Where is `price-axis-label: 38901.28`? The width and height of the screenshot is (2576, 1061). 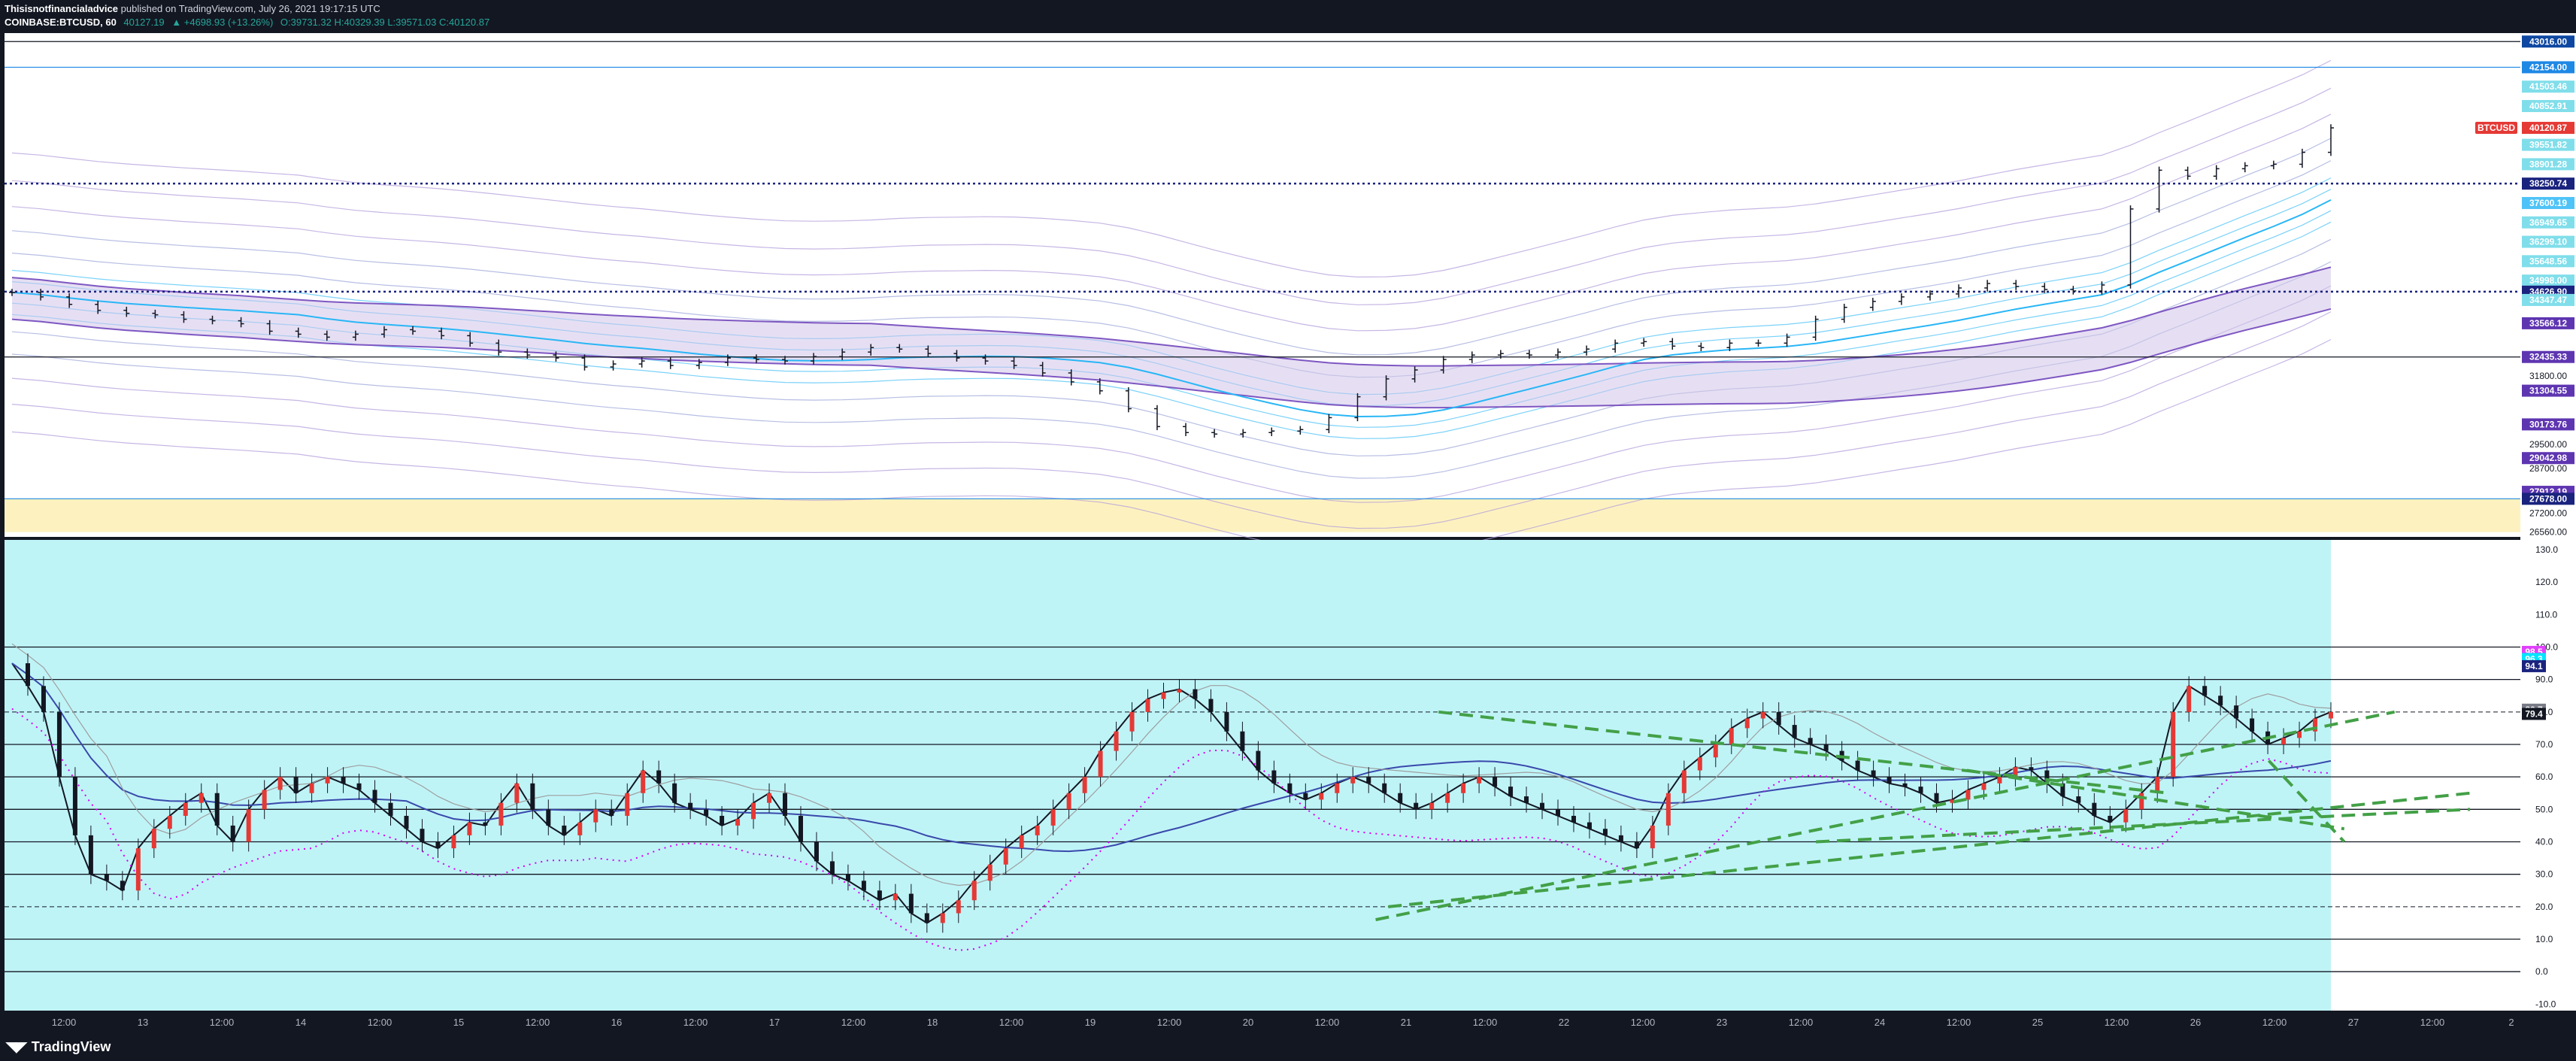 price-axis-label: 38901.28 is located at coordinates (2548, 164).